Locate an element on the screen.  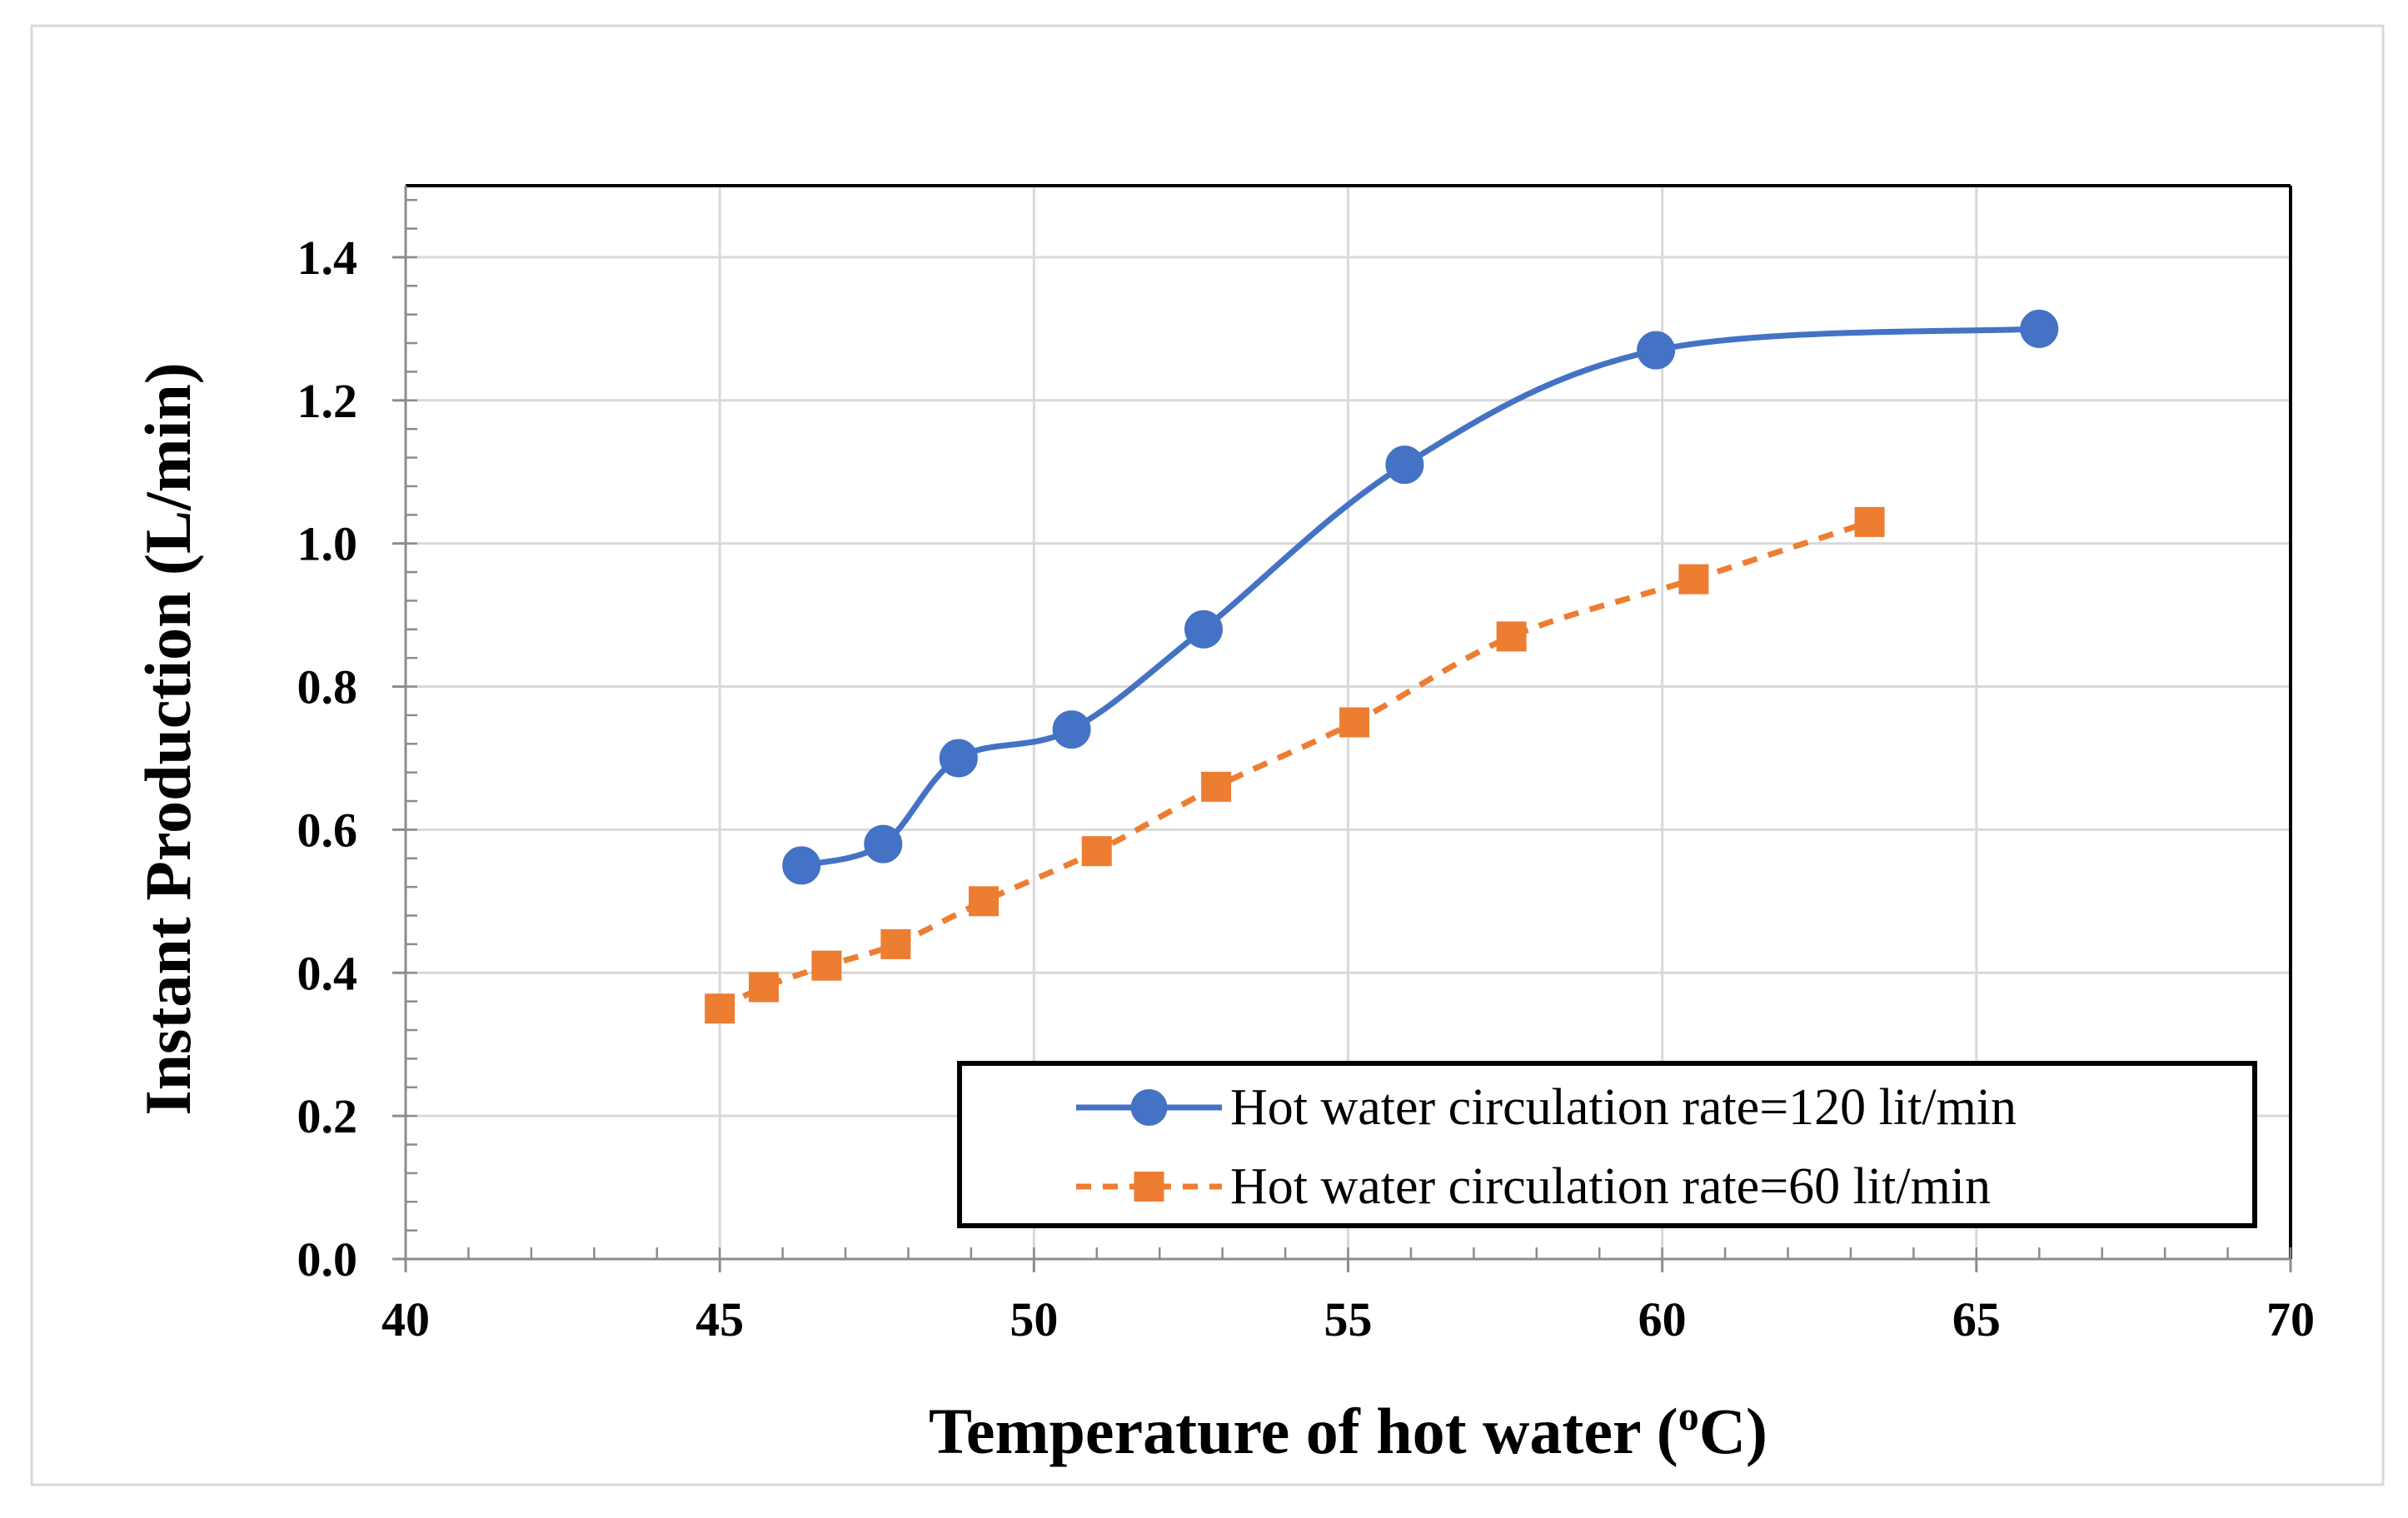
legend-marker-square is located at coordinates (1149, 1187).